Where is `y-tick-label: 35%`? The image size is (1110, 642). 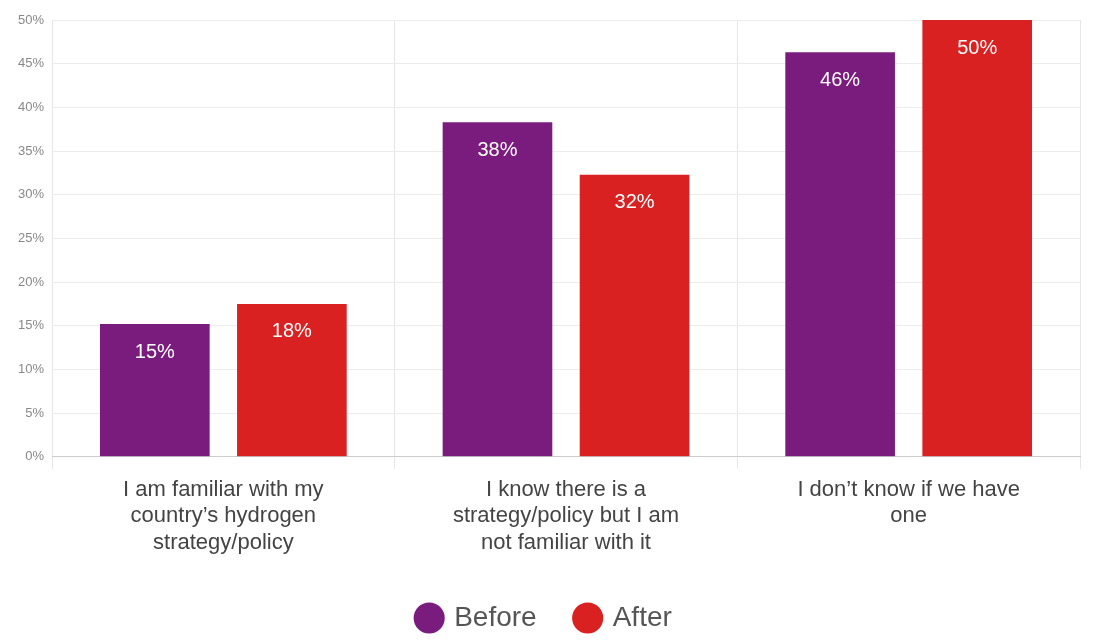 y-tick-label: 35% is located at coordinates (31, 150).